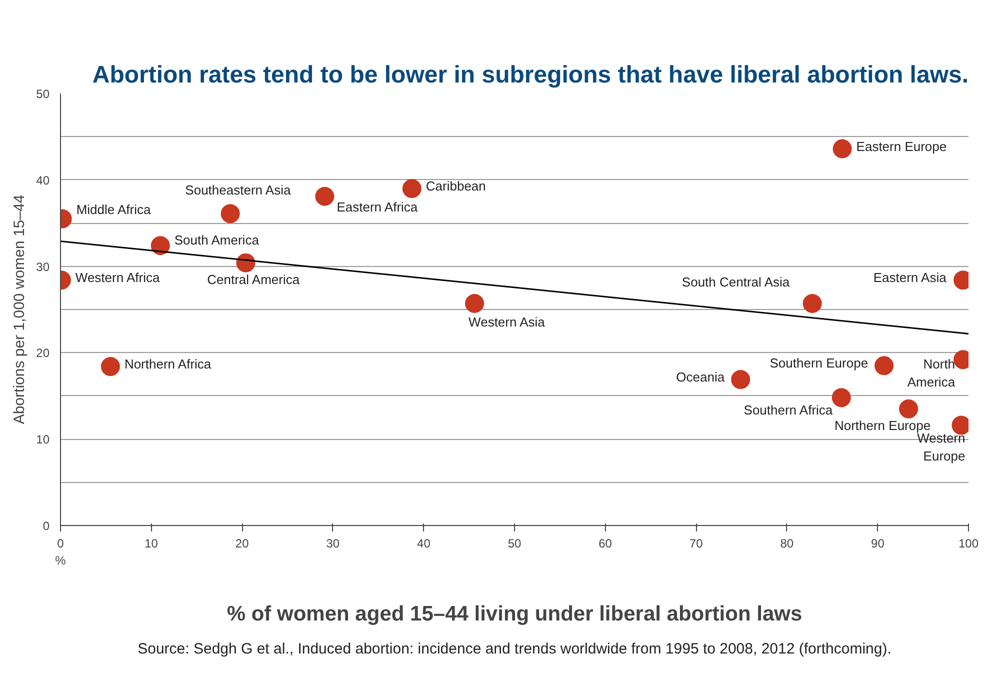 Image resolution: width=1000 pixels, height=687 pixels. Describe the element at coordinates (333, 543) in the screenshot. I see `x-tick-label: 30` at that location.